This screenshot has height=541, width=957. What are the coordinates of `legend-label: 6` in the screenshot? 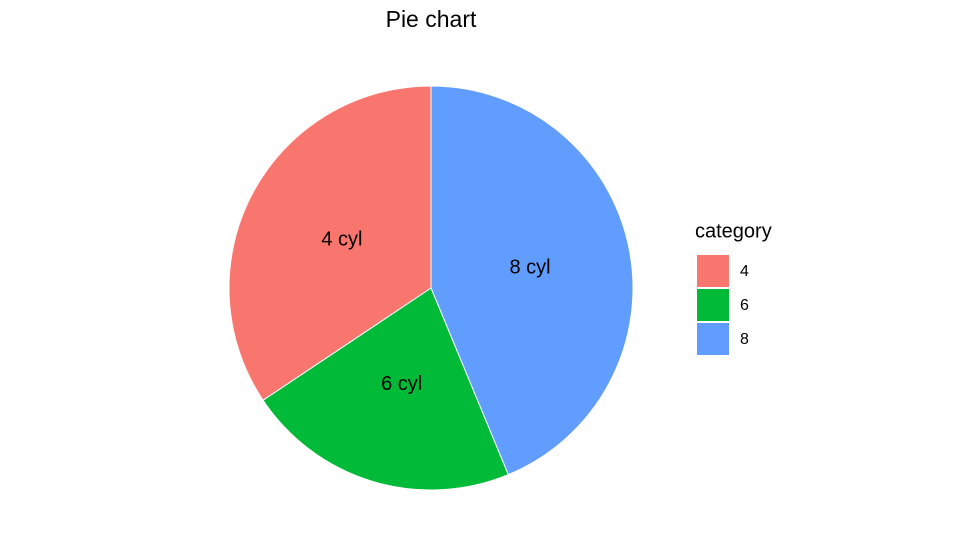 It's located at (744, 305).